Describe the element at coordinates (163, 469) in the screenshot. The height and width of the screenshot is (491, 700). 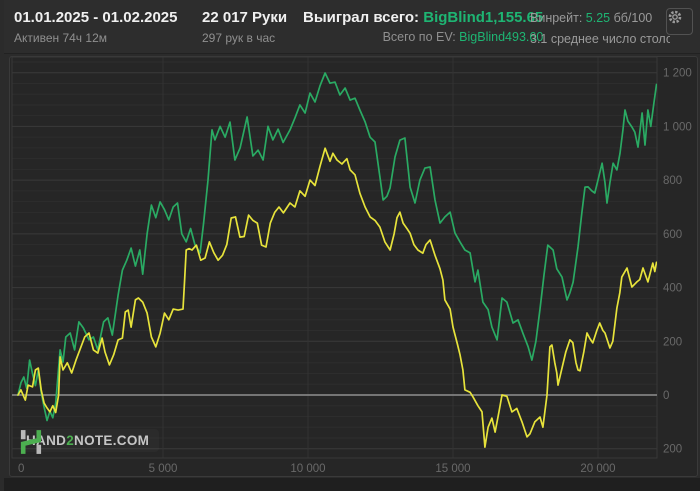
I see `x-axis-label: 5 000` at that location.